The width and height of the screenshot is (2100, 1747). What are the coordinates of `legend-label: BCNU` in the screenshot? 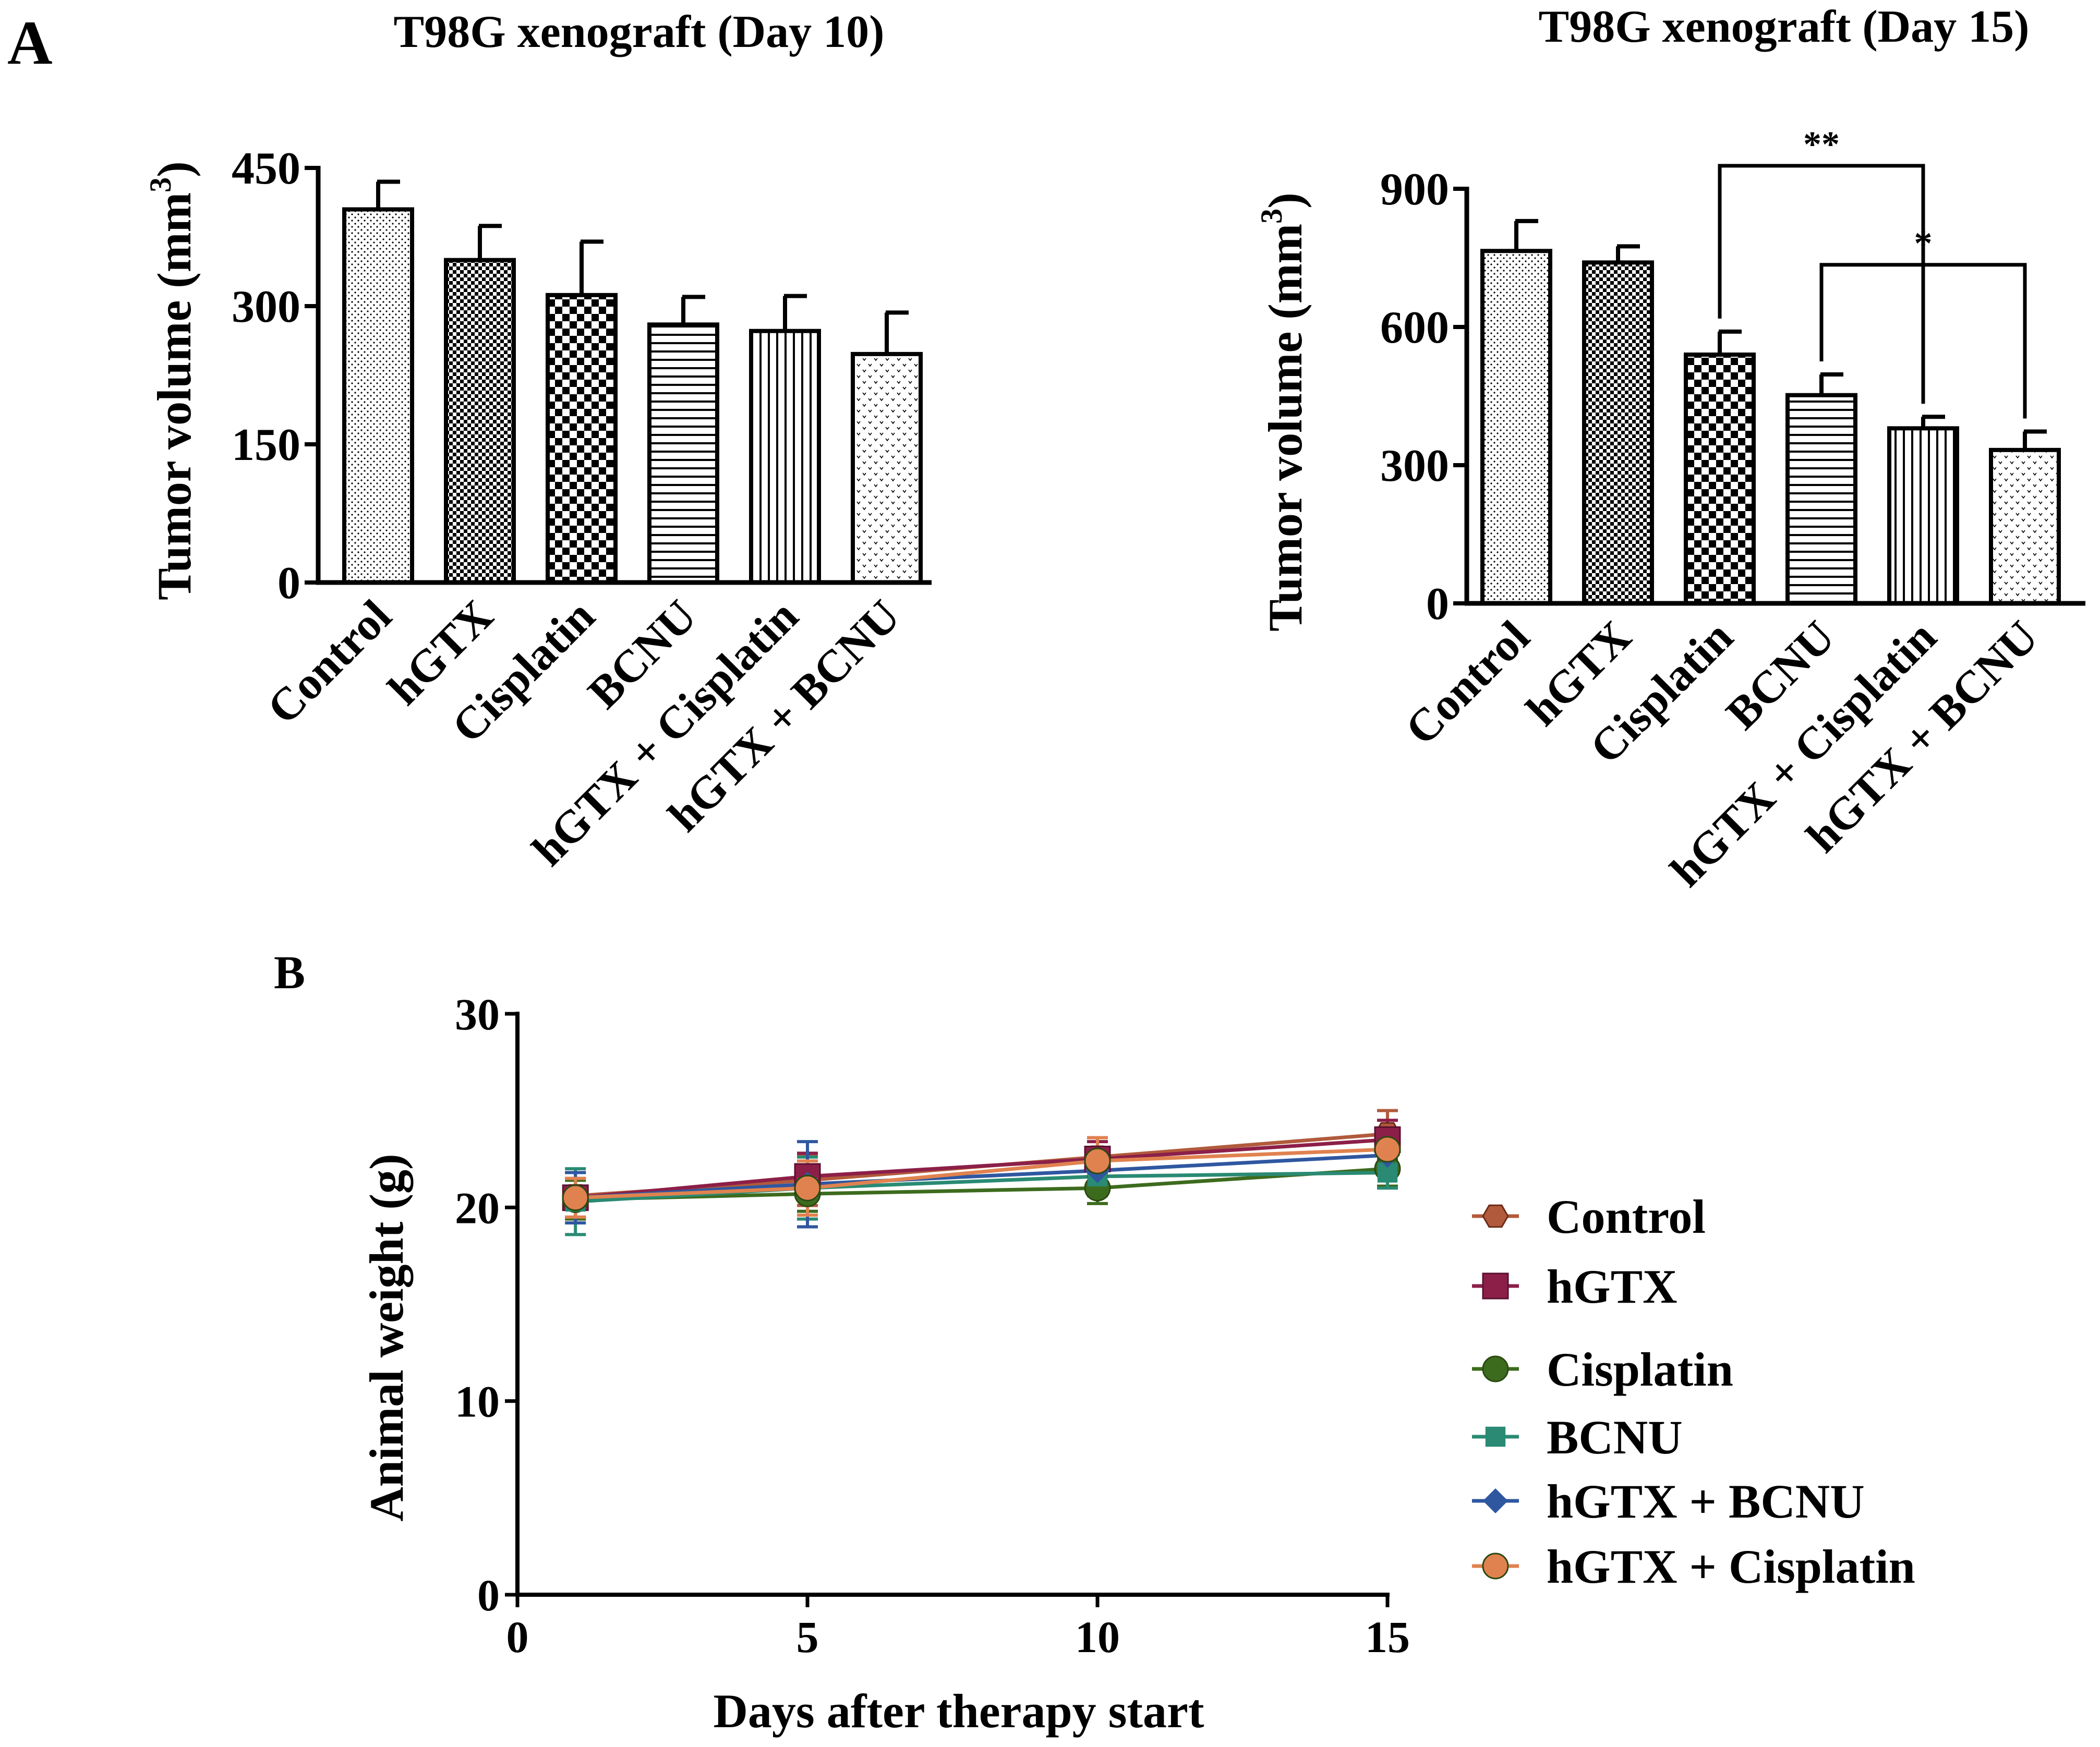 It's located at (1615, 1437).